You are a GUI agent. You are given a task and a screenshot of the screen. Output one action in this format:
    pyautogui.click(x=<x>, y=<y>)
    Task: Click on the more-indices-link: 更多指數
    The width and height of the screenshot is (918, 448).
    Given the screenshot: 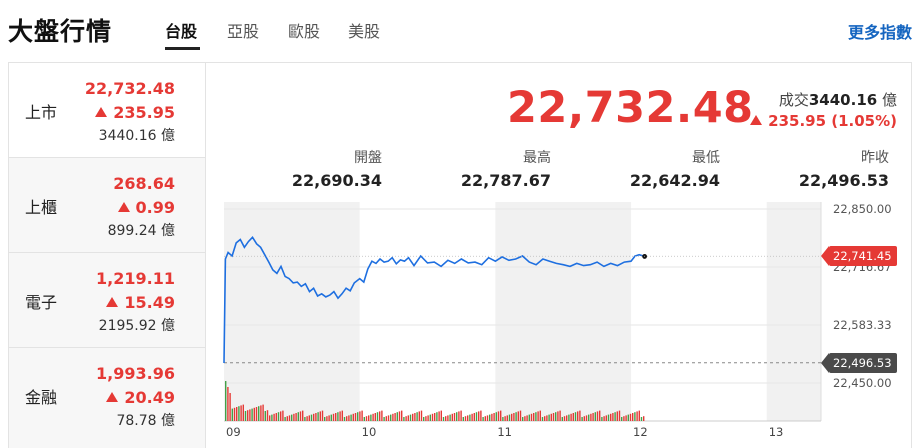 What is the action you would take?
    pyautogui.click(x=879, y=32)
    